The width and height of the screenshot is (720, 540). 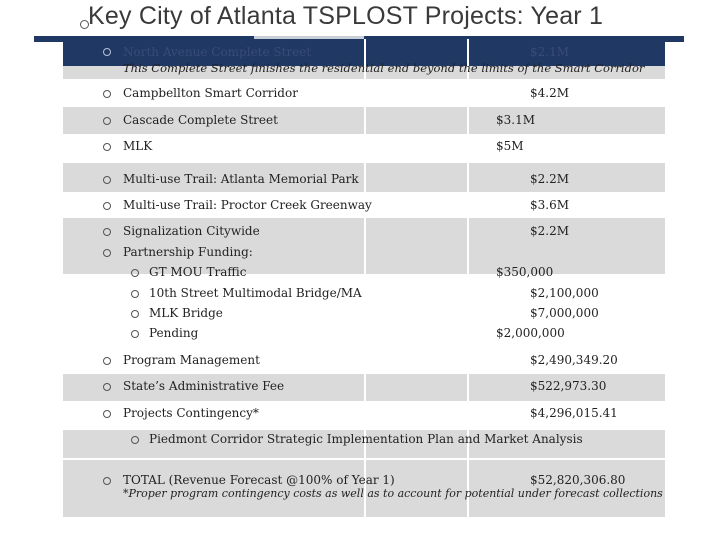 I want to click on row-label: Program Management, so click(x=191, y=360).